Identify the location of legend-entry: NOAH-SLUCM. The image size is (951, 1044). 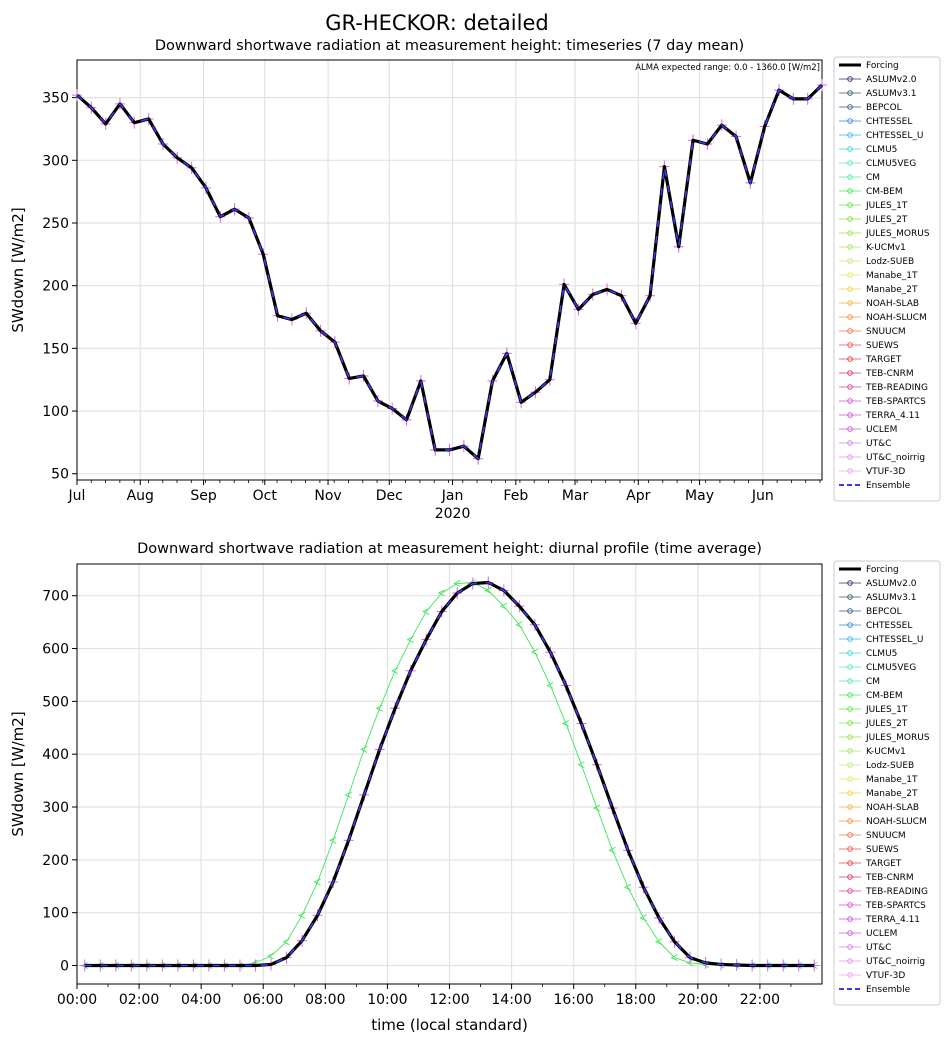
(896, 822).